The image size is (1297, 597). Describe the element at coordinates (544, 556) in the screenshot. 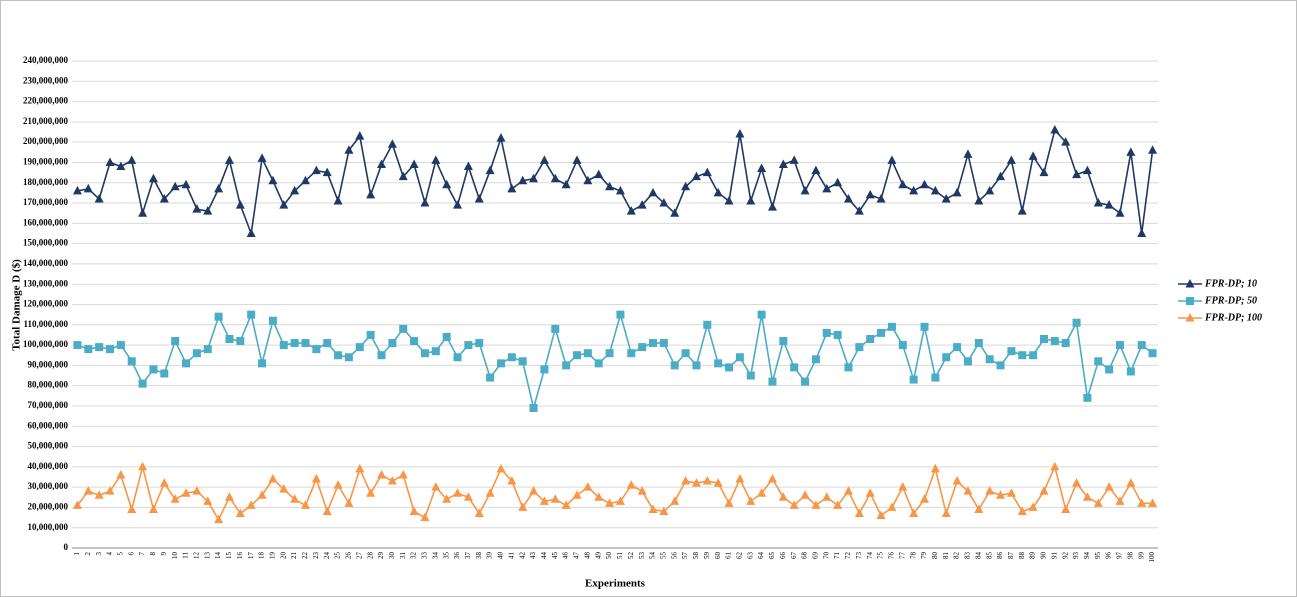

I see `x-tick-label: 44` at that location.